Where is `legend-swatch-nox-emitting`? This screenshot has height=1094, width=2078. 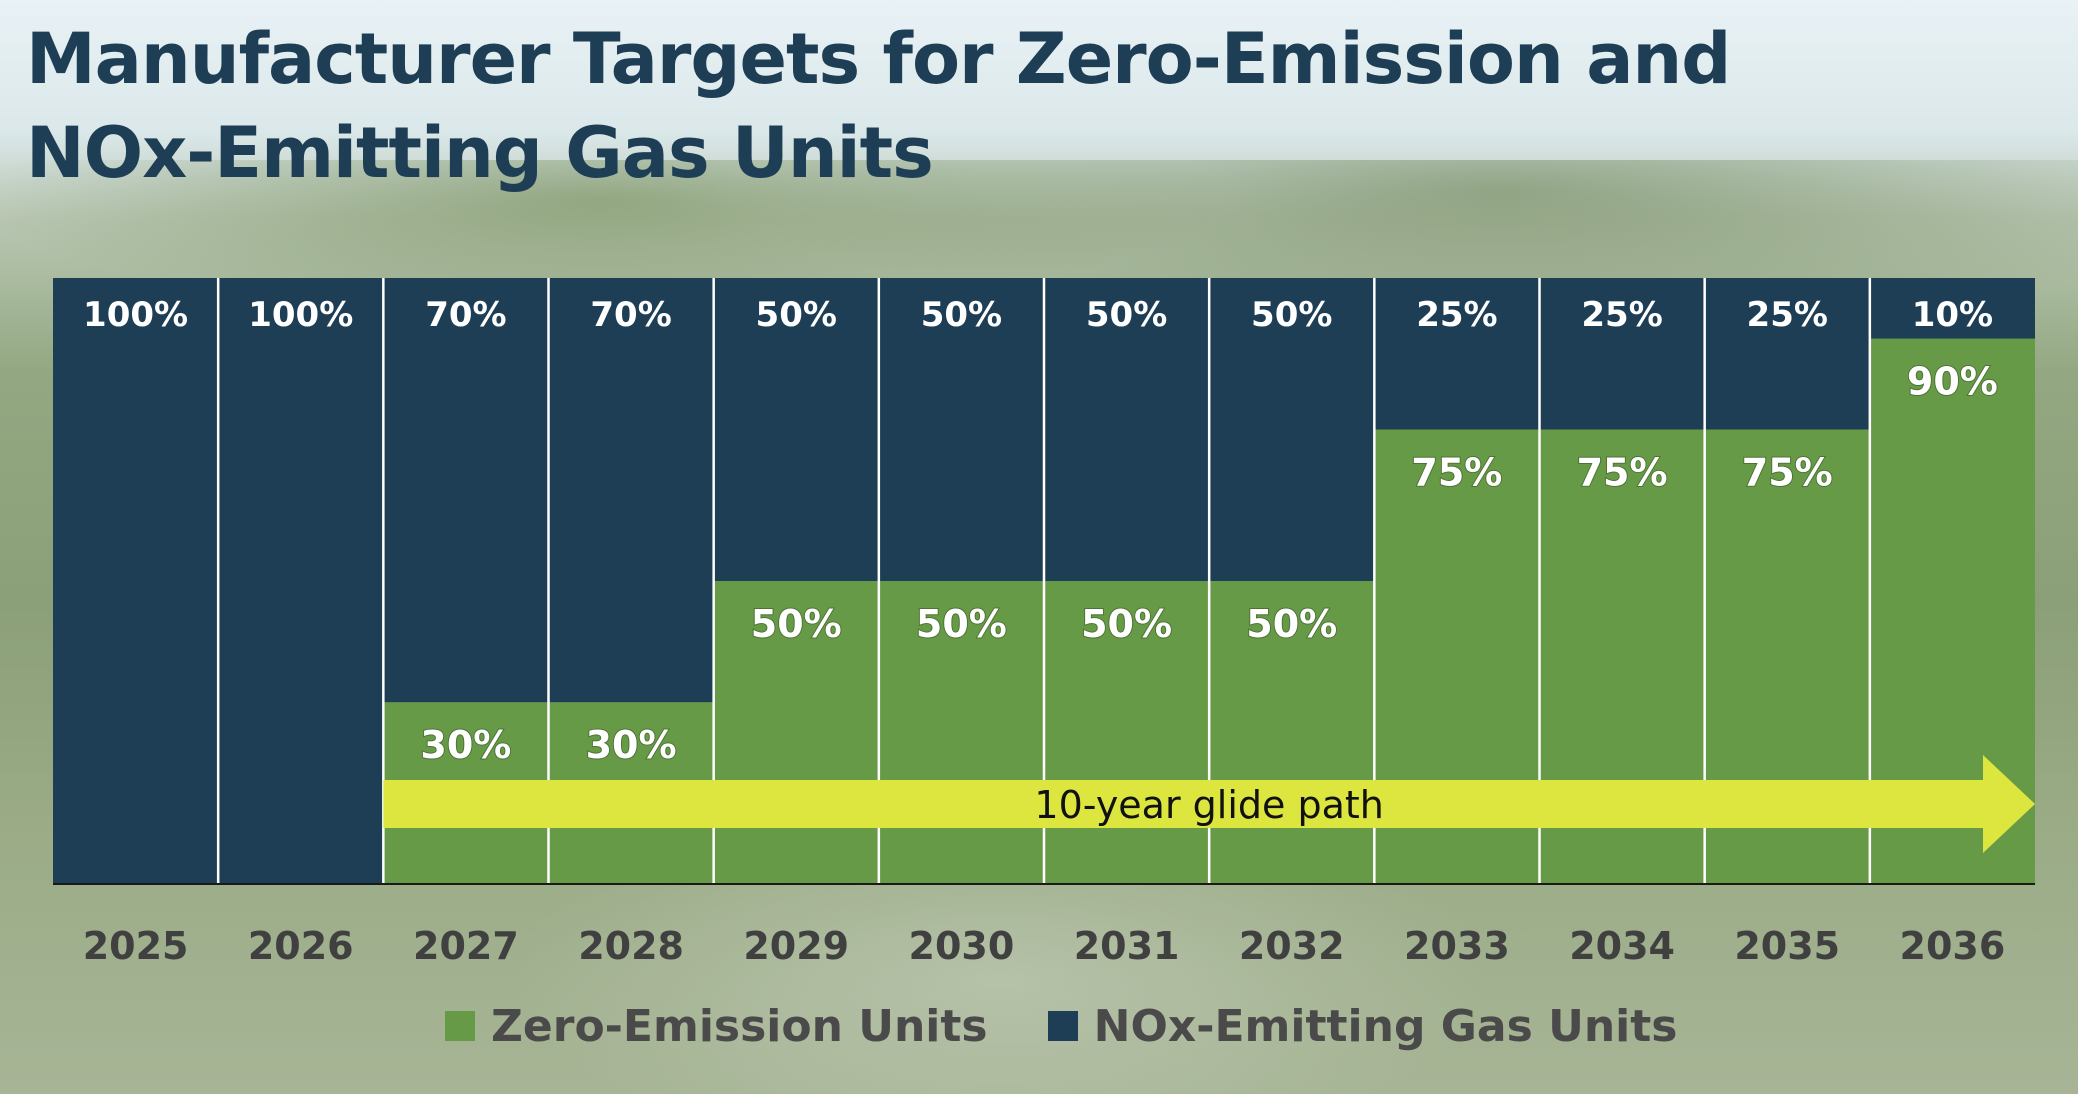 legend-swatch-nox-emitting is located at coordinates (1062, 1026).